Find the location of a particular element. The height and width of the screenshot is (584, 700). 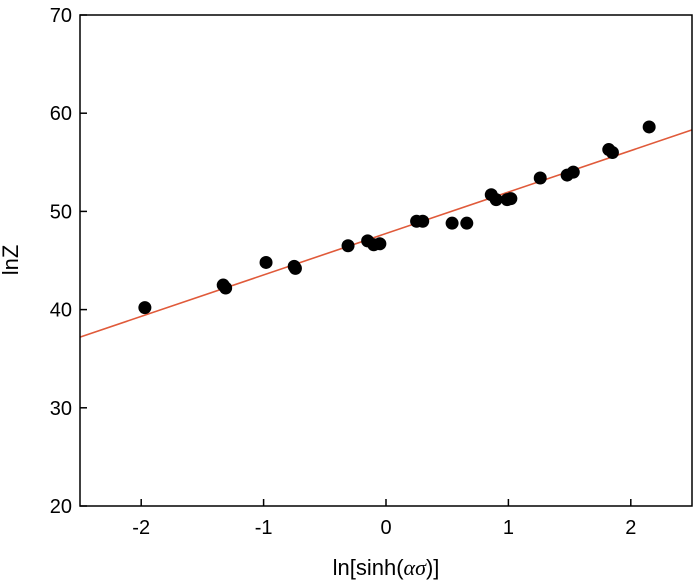

y-tick-label: 50 is located at coordinates (61, 212).